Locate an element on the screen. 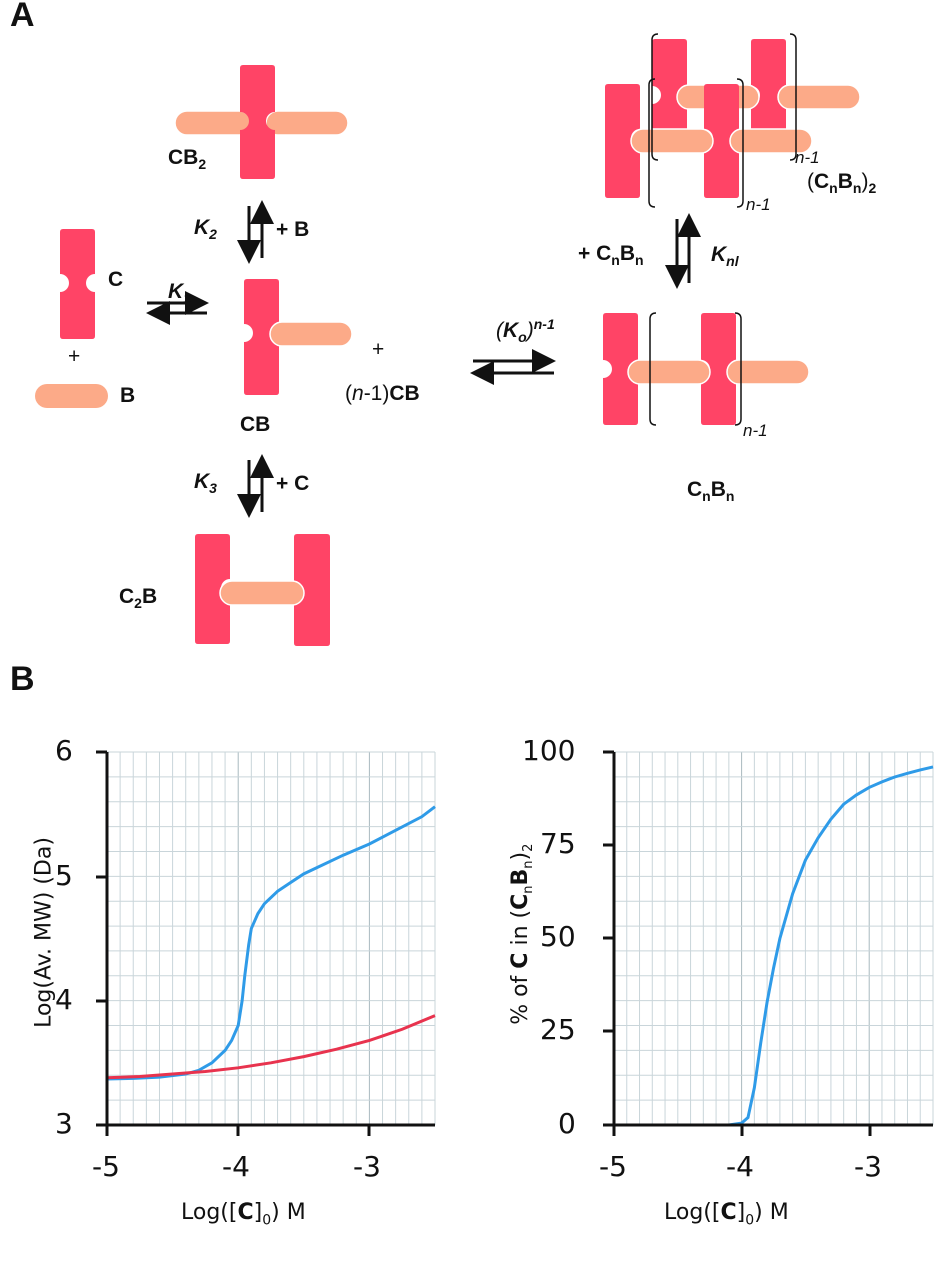 The width and height of the screenshot is (939, 1288). plus-b-label: + B is located at coordinates (293, 229).